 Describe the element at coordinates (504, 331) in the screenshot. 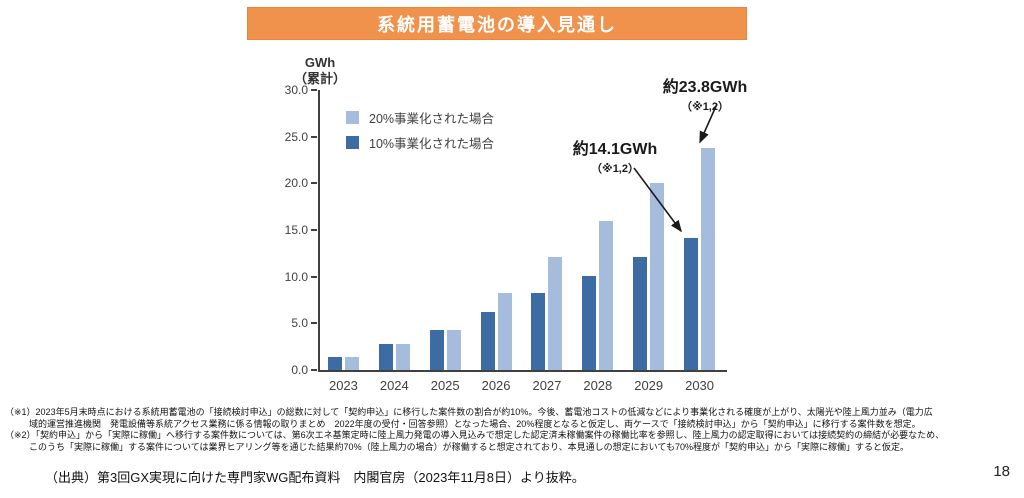

I see `bar-2026-20pct` at that location.